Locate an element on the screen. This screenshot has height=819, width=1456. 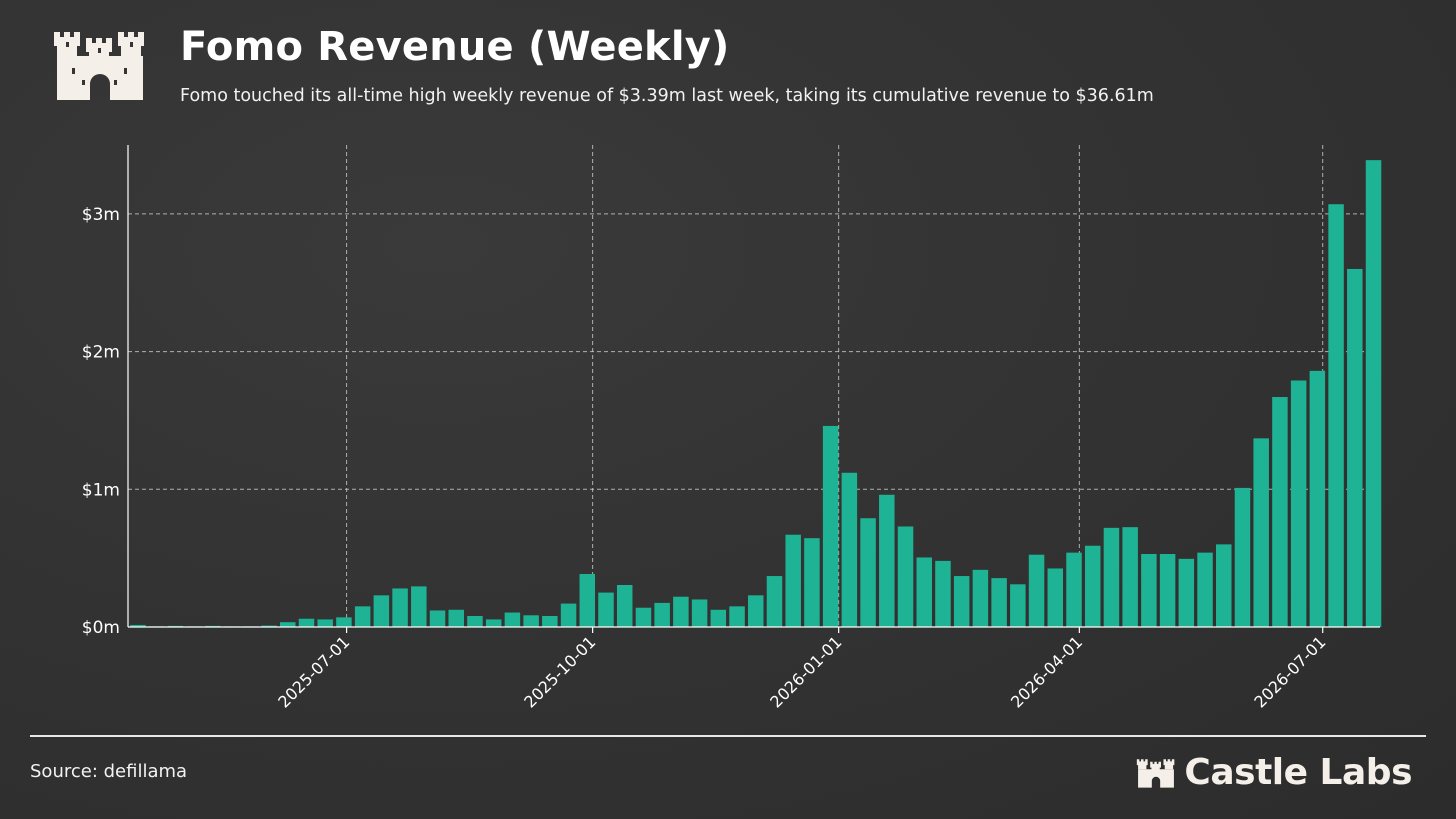
x-tick-label: 2025-07-01 is located at coordinates (313, 671).